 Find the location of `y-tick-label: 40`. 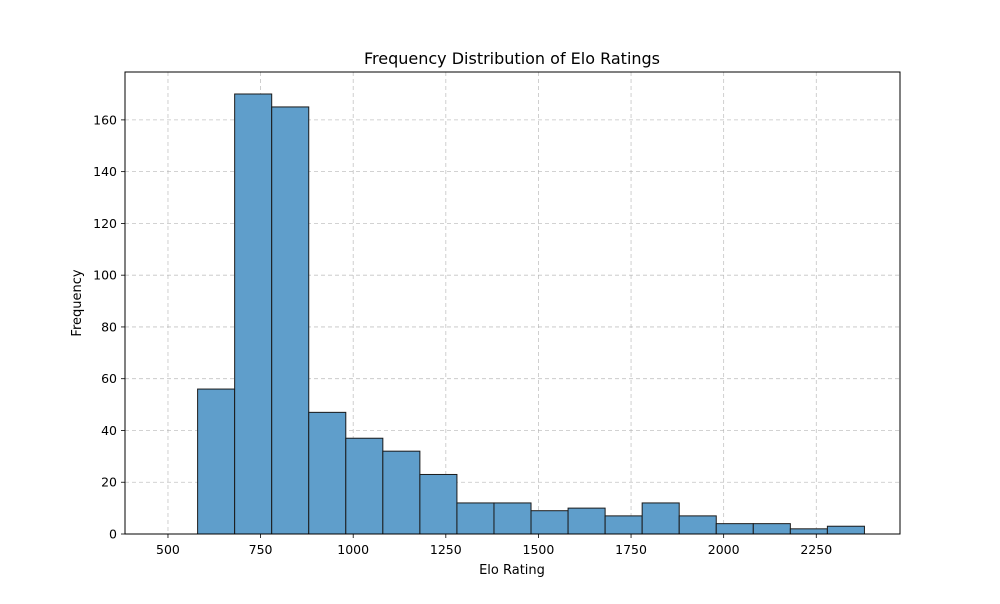

y-tick-label: 40 is located at coordinates (109, 430).